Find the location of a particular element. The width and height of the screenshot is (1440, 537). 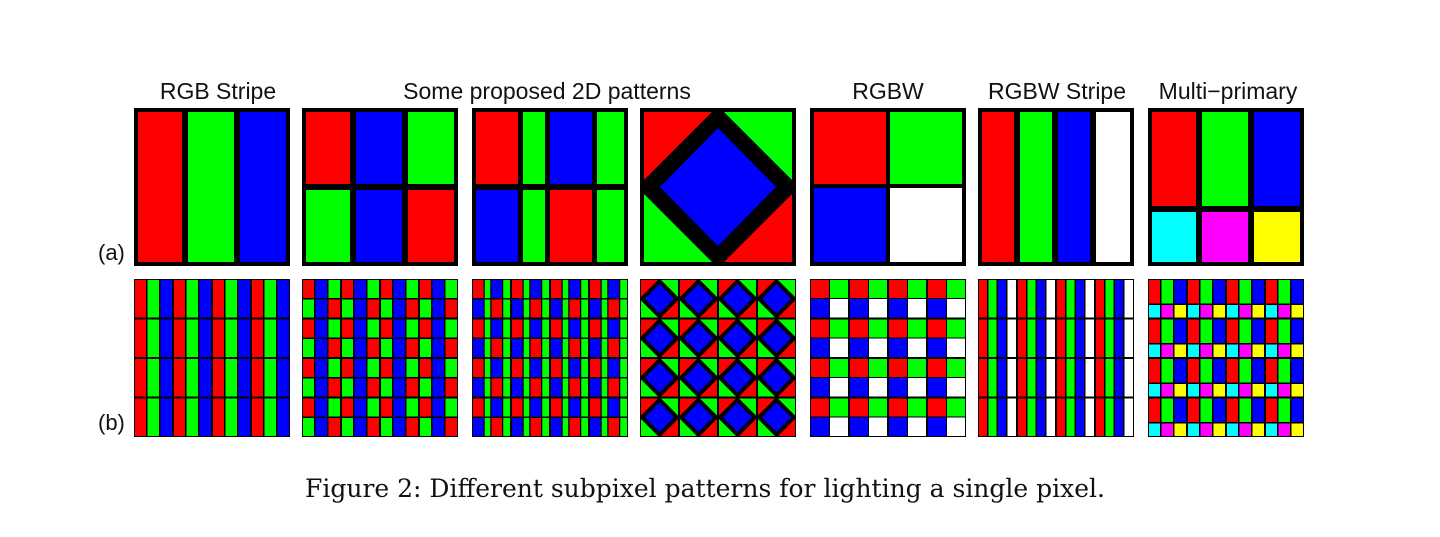

header-proposed-2d-patterns: Some proposed 2D patterns is located at coordinates (547, 91).